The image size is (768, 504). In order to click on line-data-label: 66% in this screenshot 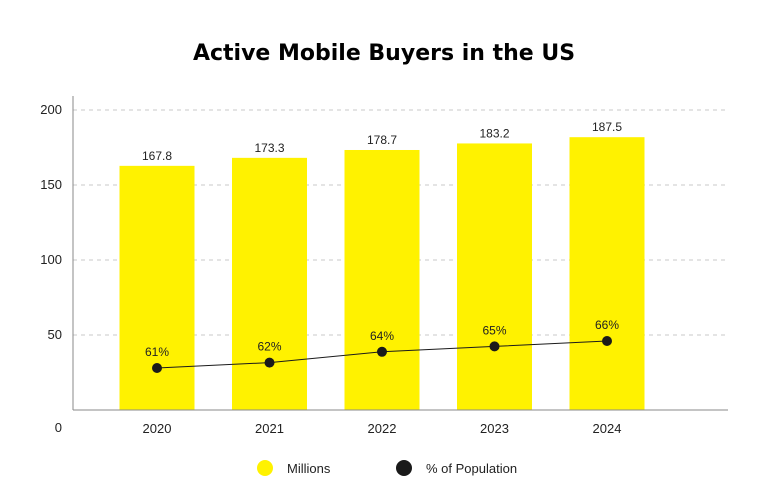, I will do `click(607, 325)`.